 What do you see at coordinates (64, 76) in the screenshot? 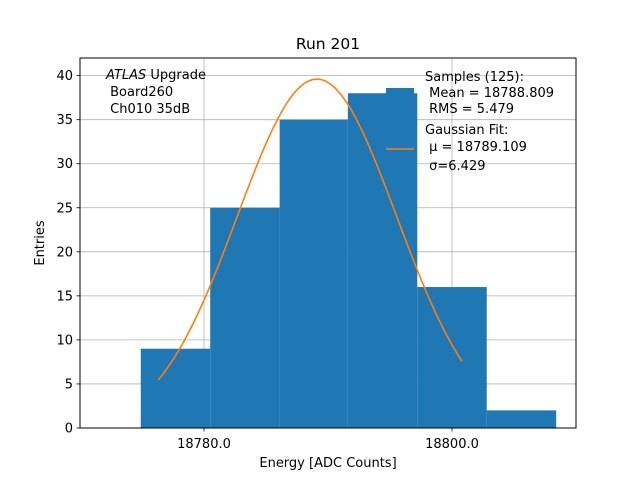
I see `y-tick-label-8: 40` at bounding box center [64, 76].